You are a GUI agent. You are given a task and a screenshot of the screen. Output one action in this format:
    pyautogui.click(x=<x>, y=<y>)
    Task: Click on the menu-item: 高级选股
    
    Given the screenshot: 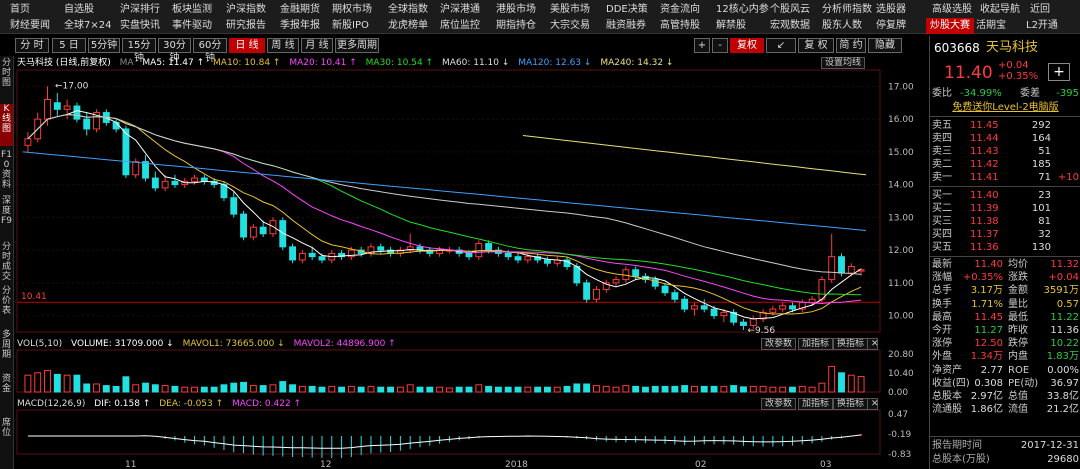 What is the action you would take?
    pyautogui.click(x=952, y=9)
    